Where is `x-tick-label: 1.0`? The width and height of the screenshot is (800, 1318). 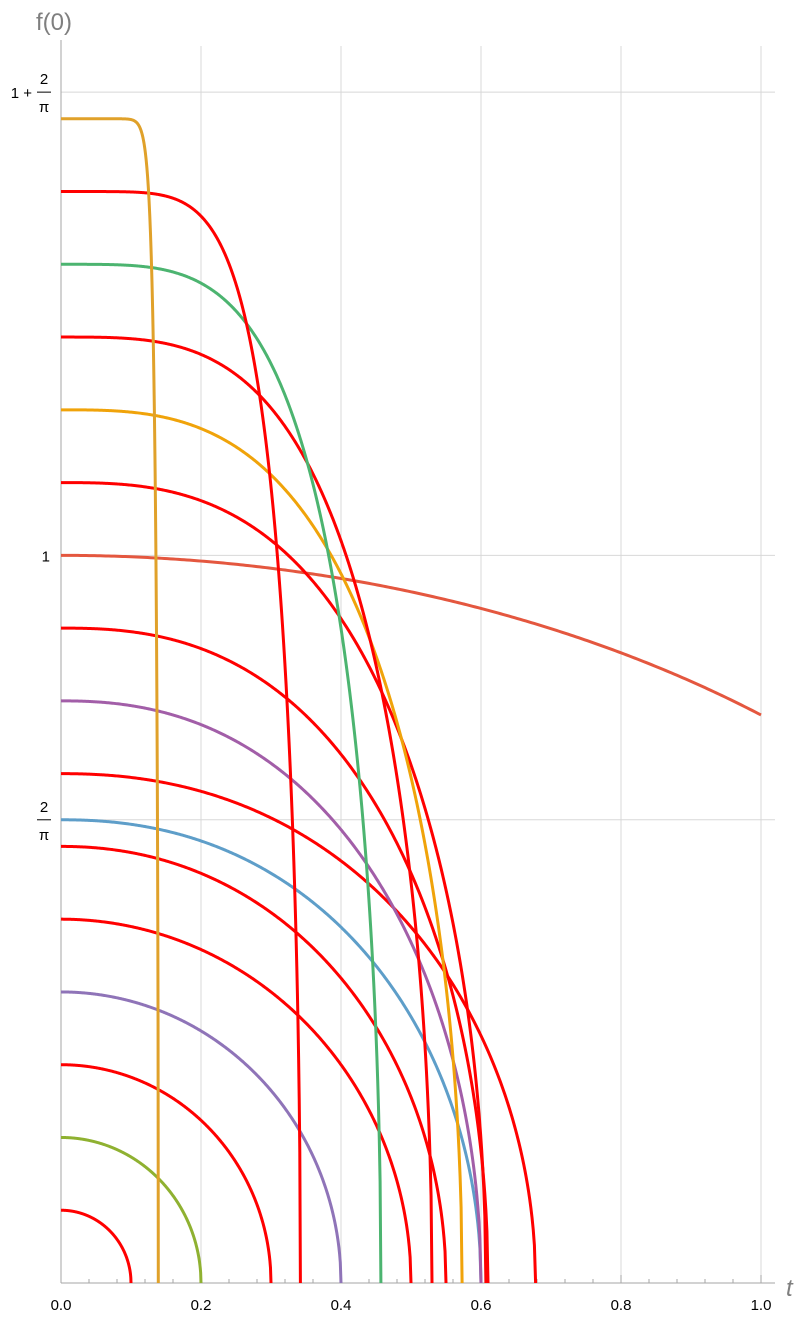
x-tick-label: 1.0 is located at coordinates (761, 1305).